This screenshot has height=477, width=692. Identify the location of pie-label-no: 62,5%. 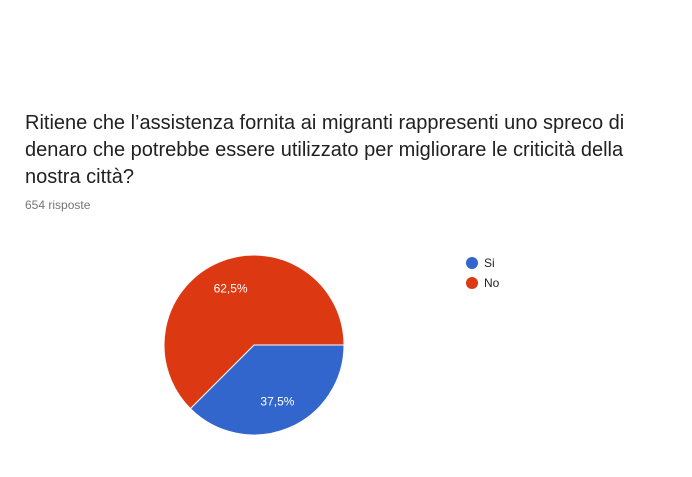
(231, 288).